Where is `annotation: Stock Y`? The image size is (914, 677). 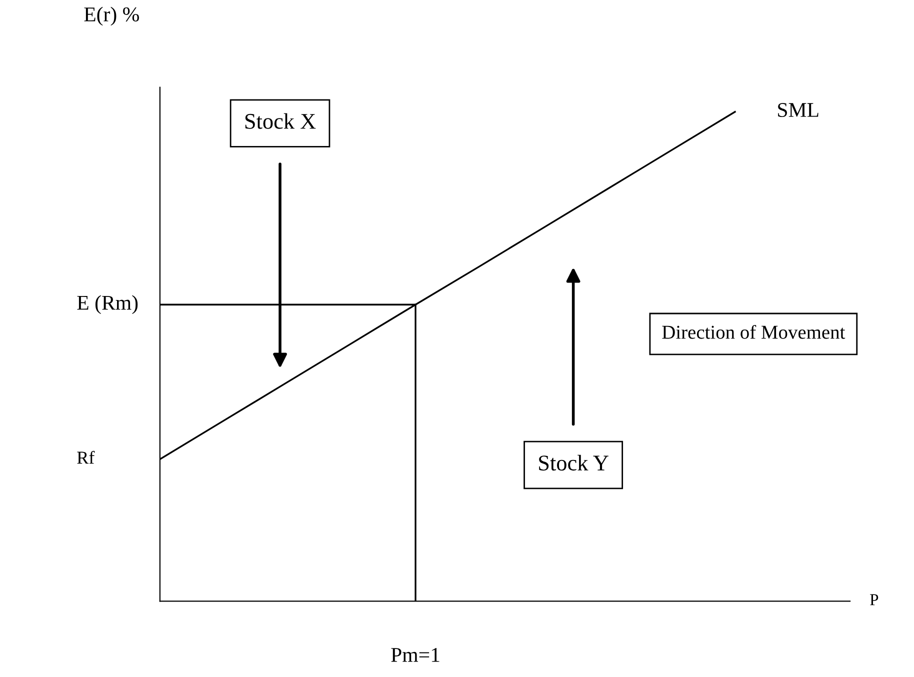 annotation: Stock Y is located at coordinates (573, 462).